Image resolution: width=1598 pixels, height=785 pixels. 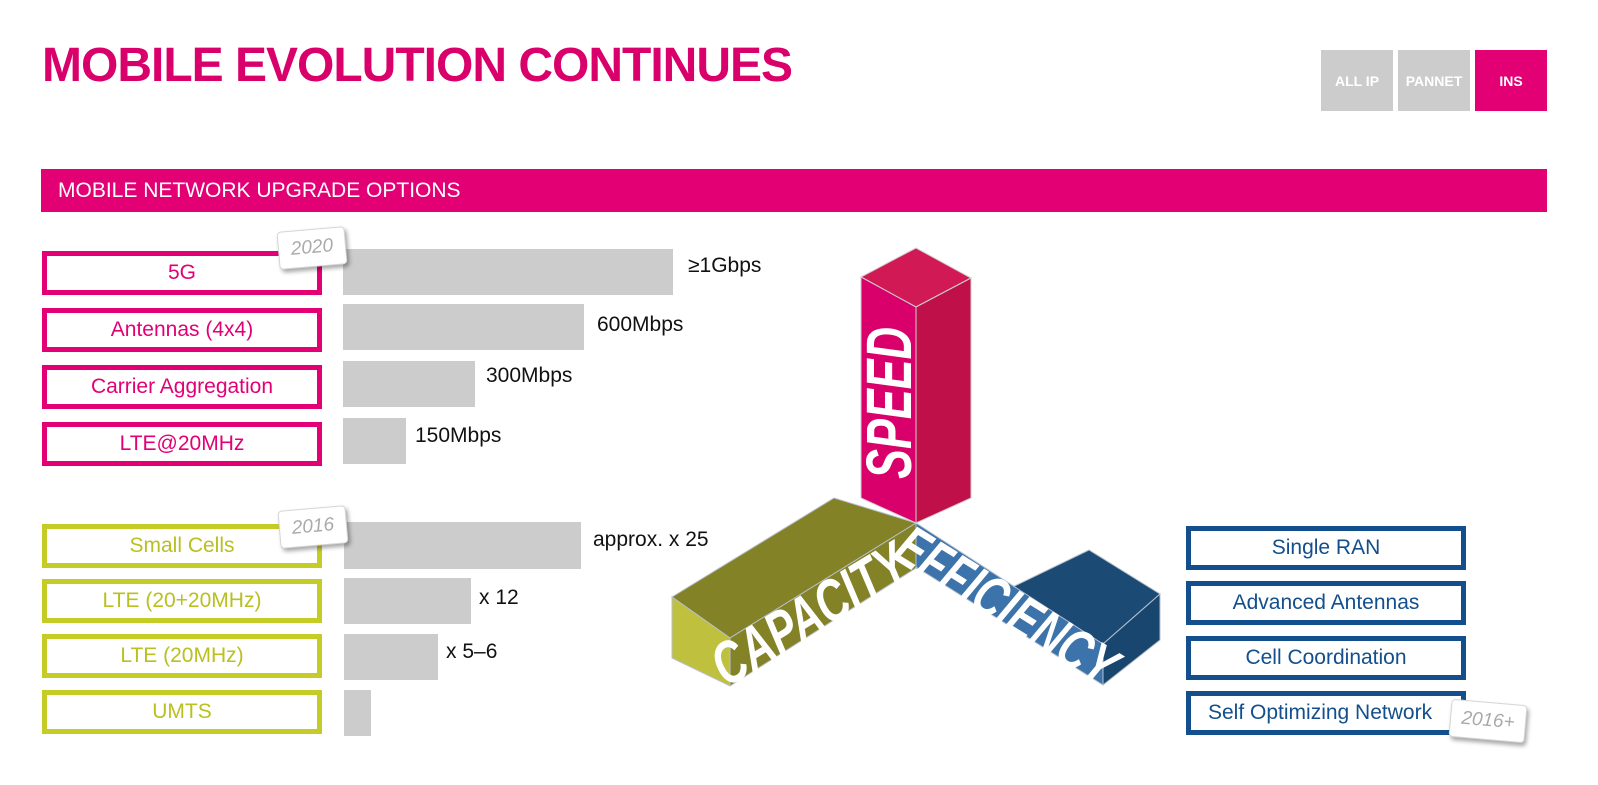 I want to click on option-self-optimizing-network: Self Optimizing Network, so click(x=1326, y=713).